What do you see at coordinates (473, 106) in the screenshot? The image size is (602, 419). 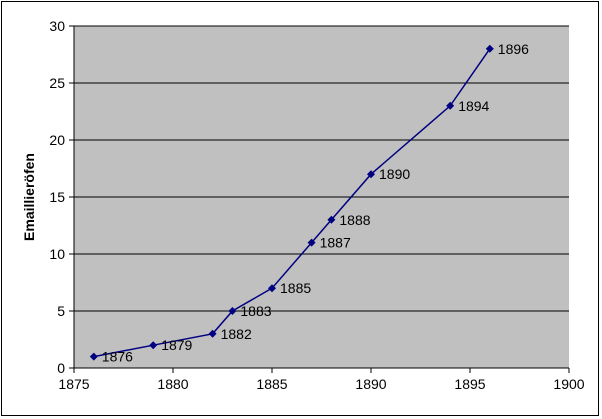 I see `data-label-1894: 1894` at bounding box center [473, 106].